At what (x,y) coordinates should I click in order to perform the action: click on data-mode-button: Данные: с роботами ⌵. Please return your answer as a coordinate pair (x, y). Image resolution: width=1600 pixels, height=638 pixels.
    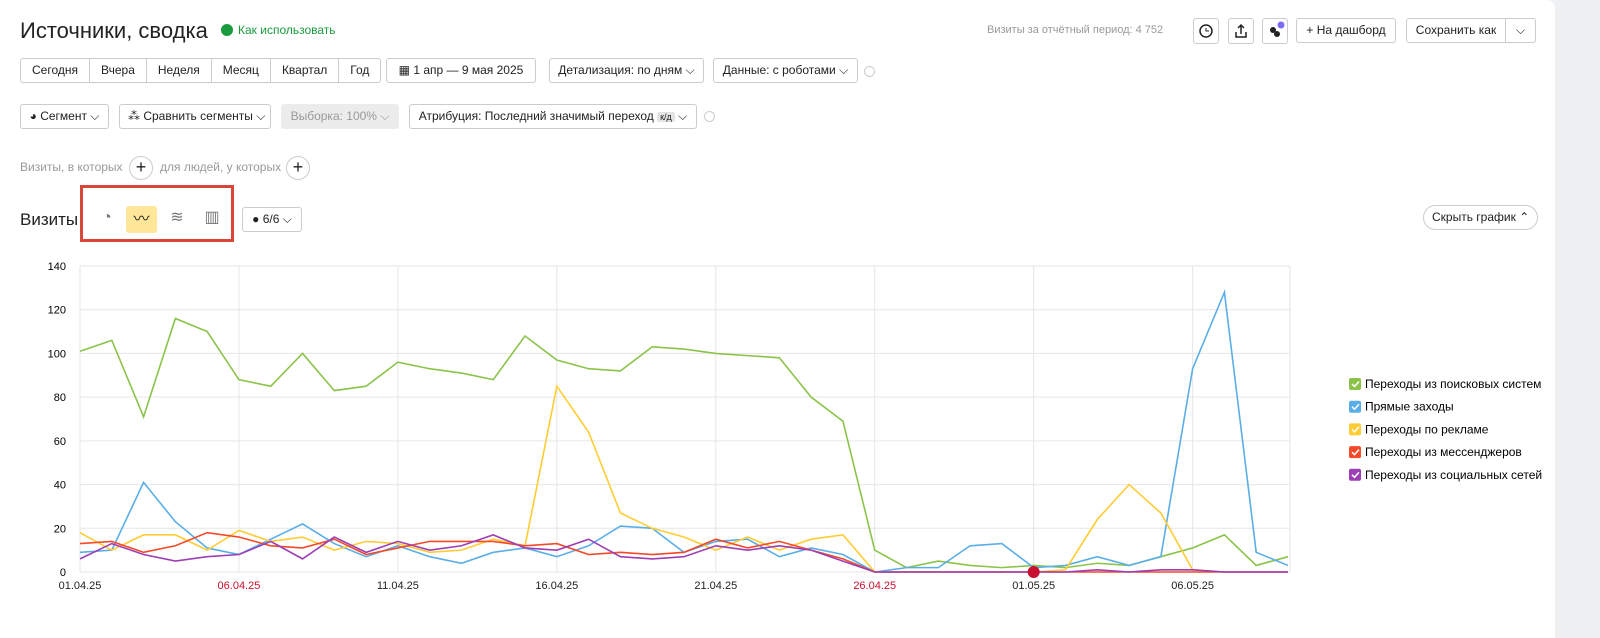
    Looking at the image, I should click on (785, 70).